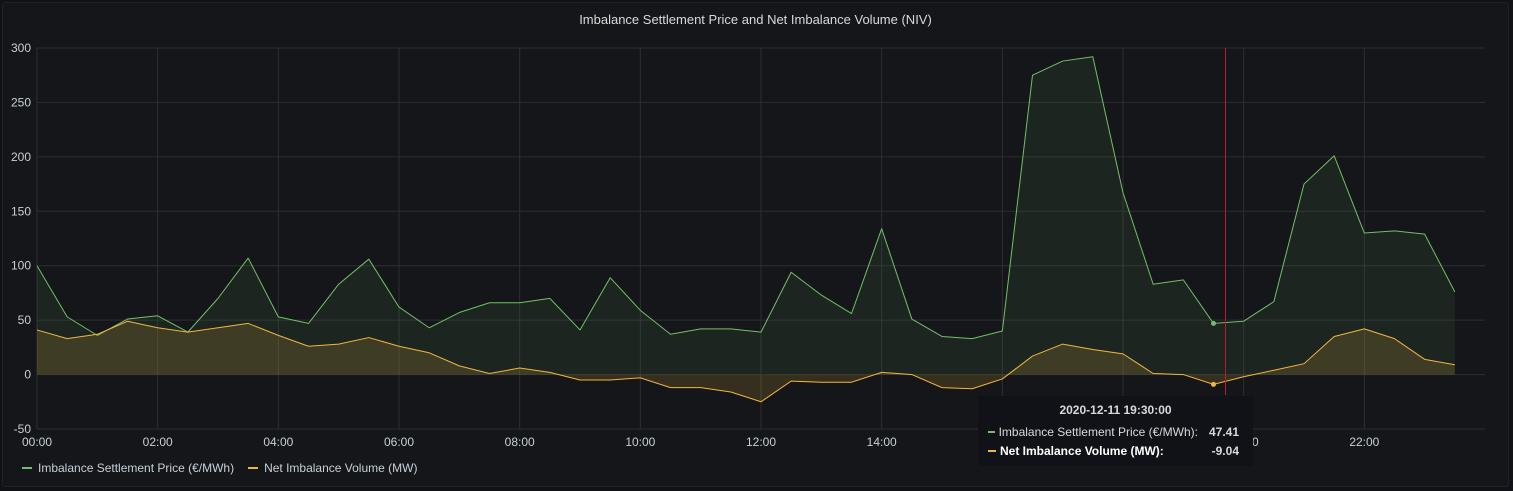 The image size is (1513, 491). What do you see at coordinates (1223, 431) in the screenshot?
I see `tooltip-value-price: 47.41` at bounding box center [1223, 431].